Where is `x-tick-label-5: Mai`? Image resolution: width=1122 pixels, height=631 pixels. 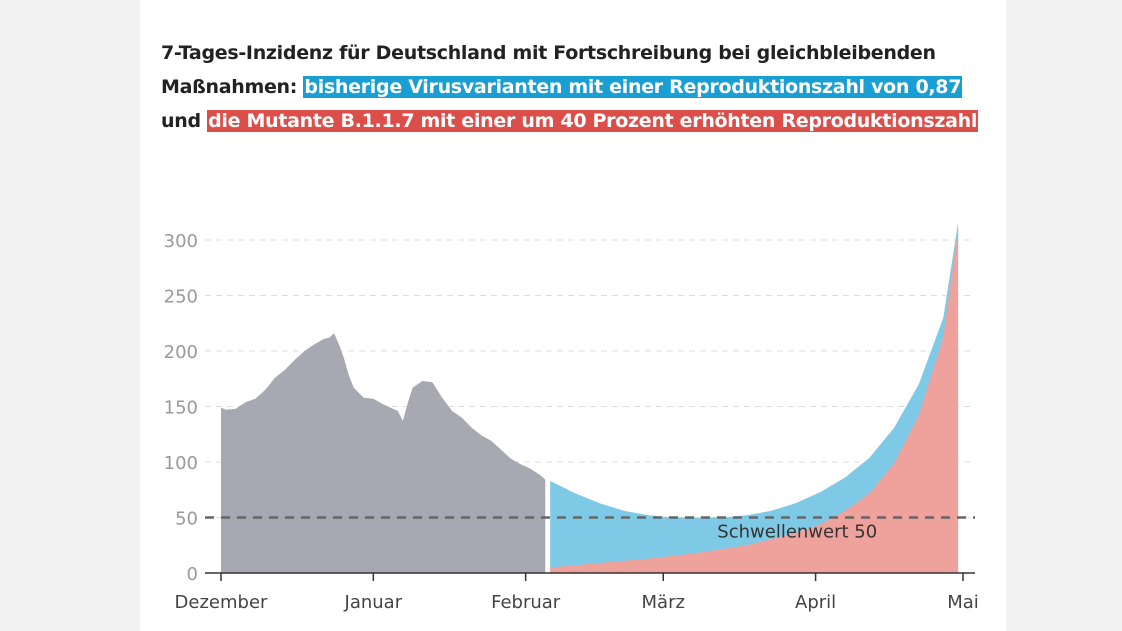 x-tick-label-5: Mai is located at coordinates (963, 602).